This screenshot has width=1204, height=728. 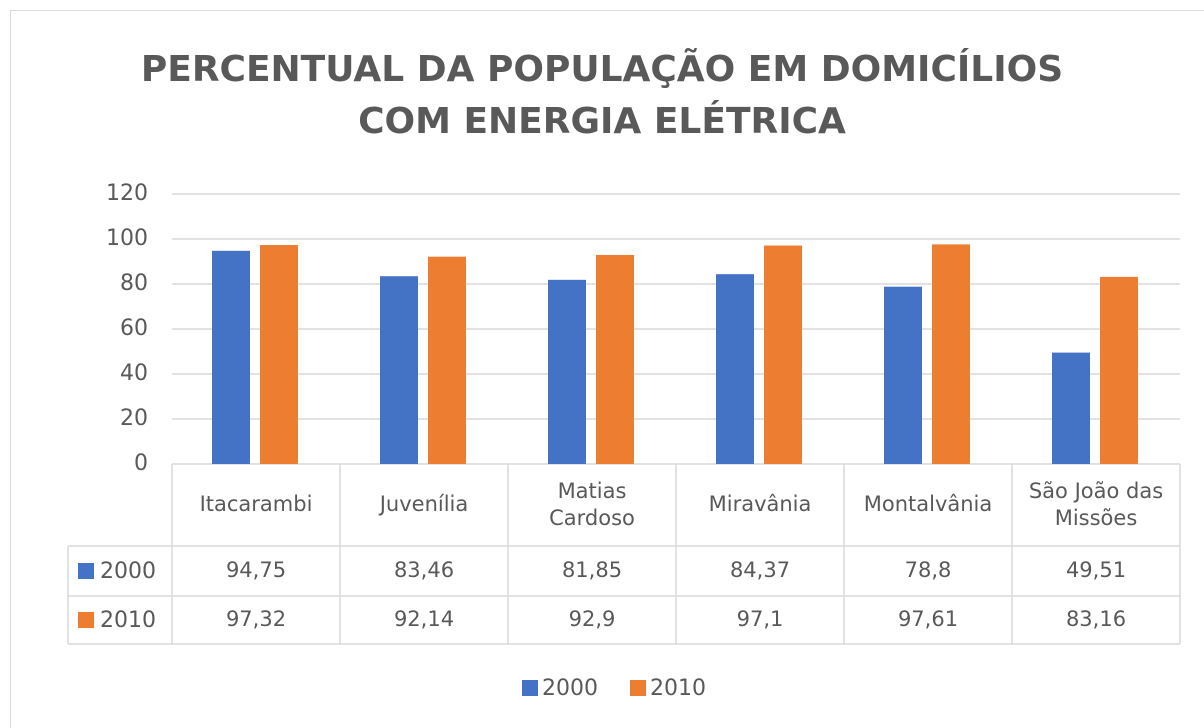 What do you see at coordinates (134, 418) in the screenshot?
I see `y-tick-label: 20` at bounding box center [134, 418].